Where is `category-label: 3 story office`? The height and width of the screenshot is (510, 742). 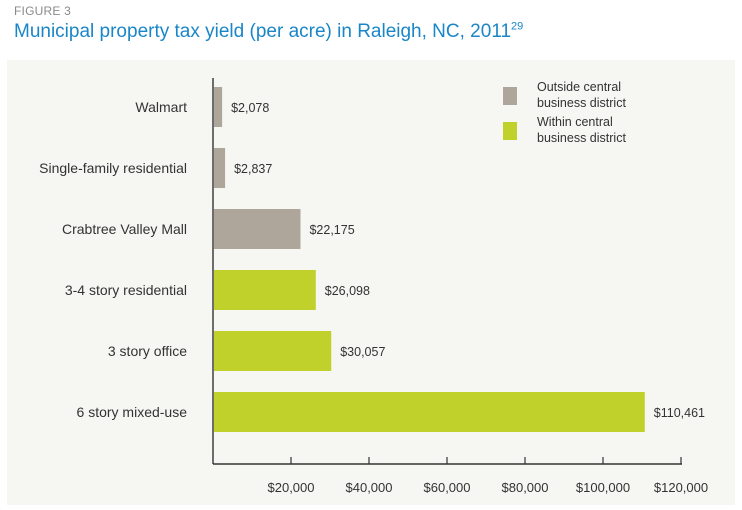
category-label: 3 story office is located at coordinates (147, 351).